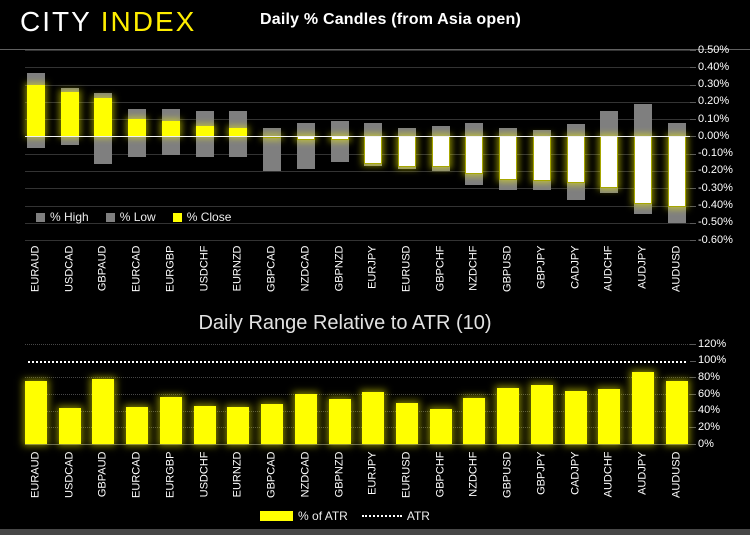 Image resolution: width=750 pixels, height=535 pixels. I want to click on legend-item: % of ATR, so click(304, 516).